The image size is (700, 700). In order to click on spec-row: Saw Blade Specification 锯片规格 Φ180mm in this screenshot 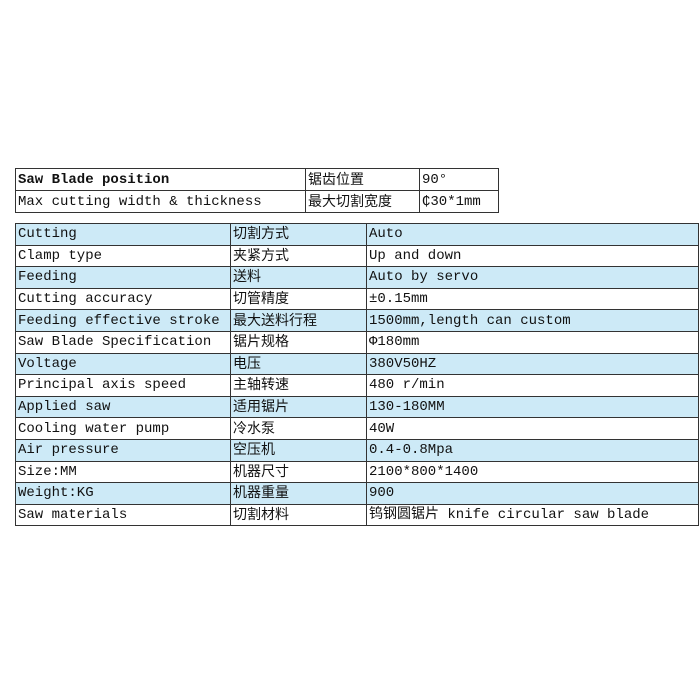, I will do `click(357, 342)`.